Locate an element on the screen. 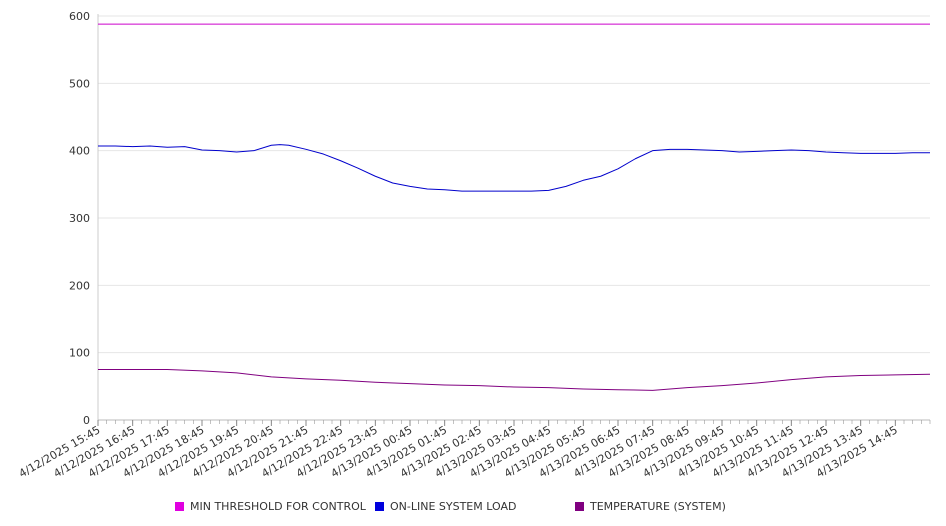  y-tick-label: 500 is located at coordinates (79, 83).